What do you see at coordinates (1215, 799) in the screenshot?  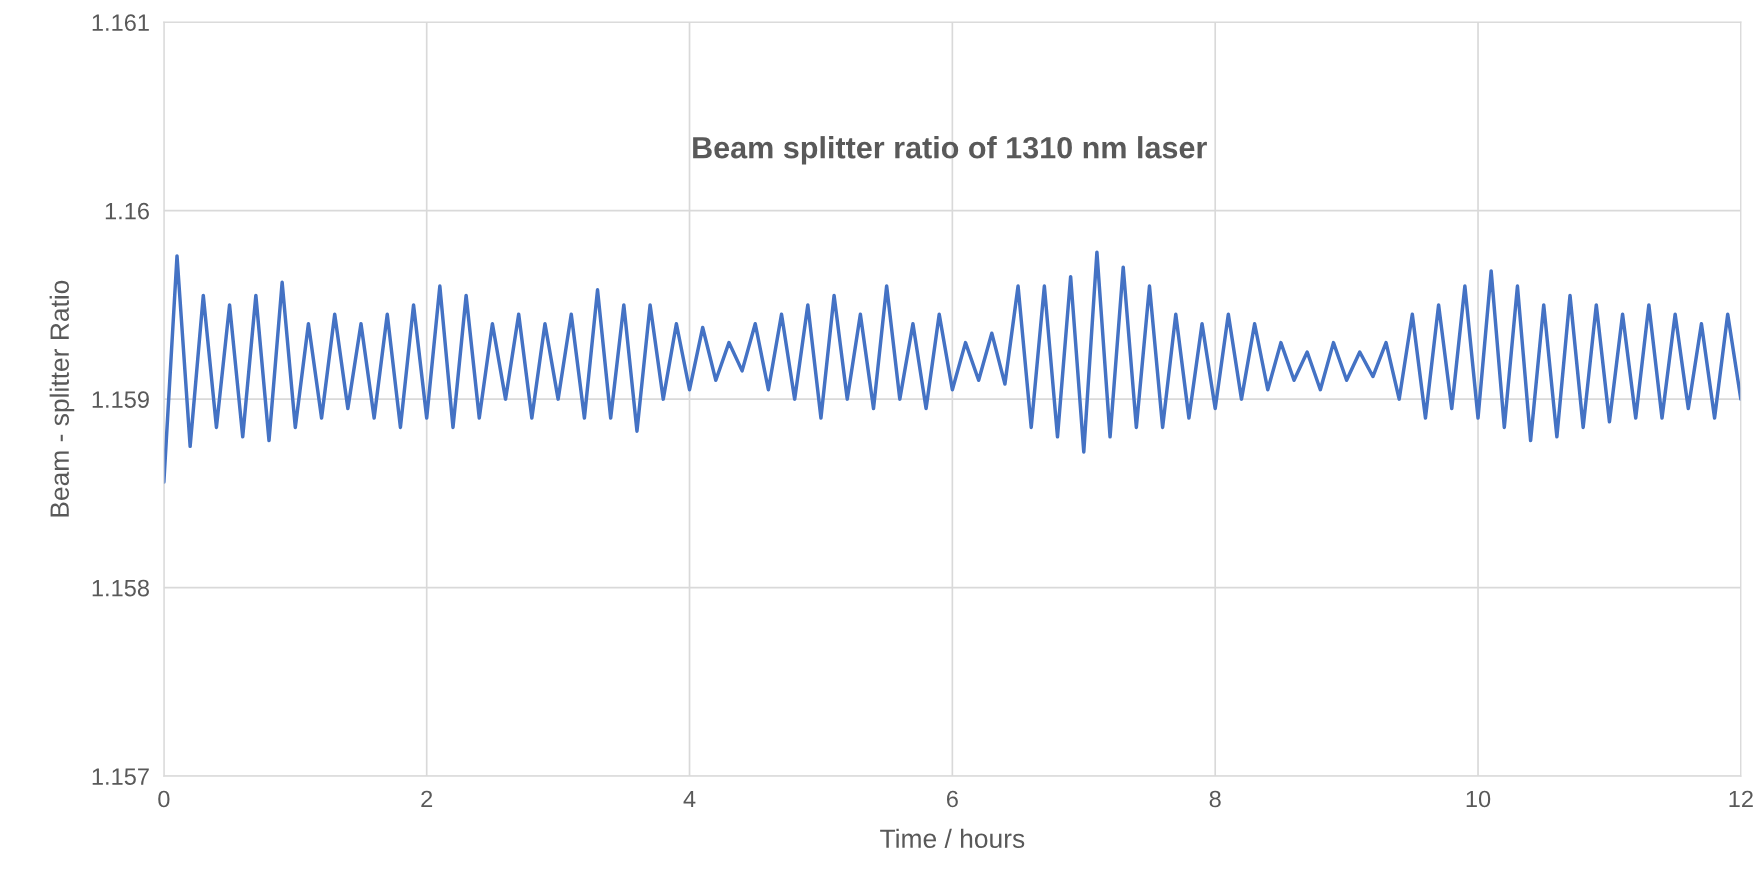 I see `x-tick-label: 8` at bounding box center [1215, 799].